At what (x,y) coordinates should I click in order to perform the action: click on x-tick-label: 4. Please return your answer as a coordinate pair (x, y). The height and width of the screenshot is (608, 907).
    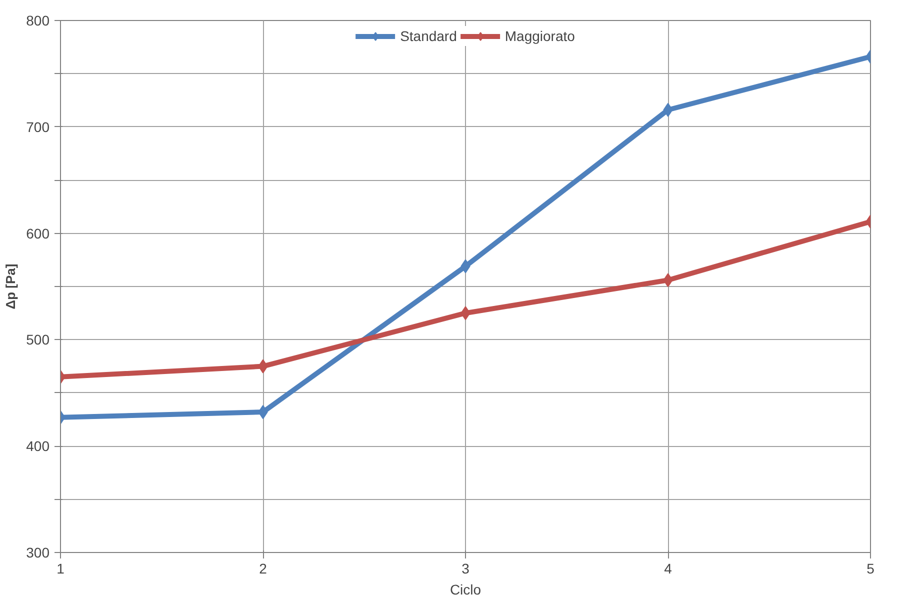
    Looking at the image, I should click on (668, 568).